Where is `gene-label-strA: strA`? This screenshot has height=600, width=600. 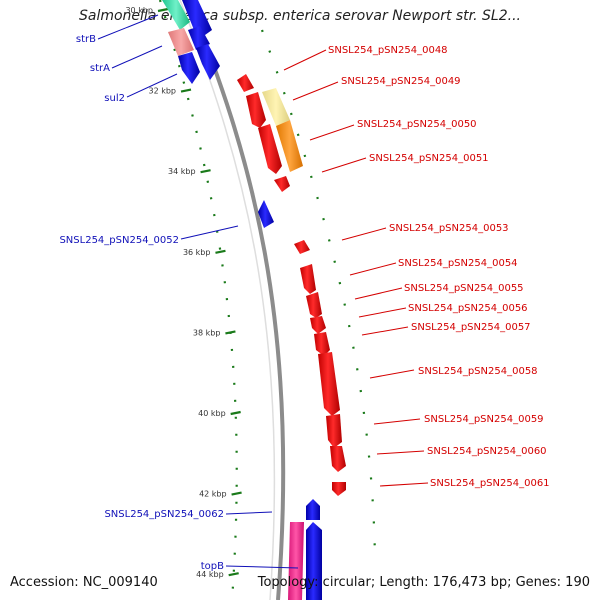 gene-label-strA: strA is located at coordinates (100, 68).